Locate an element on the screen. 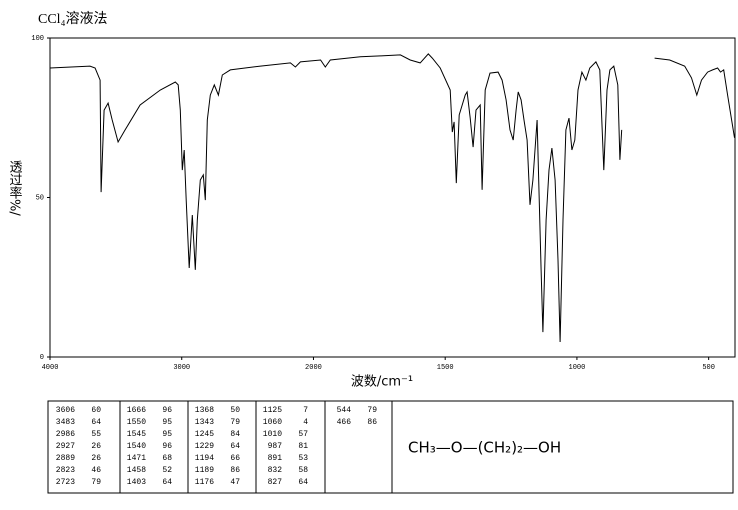 The width and height of the screenshot is (738, 510). peak-transmittance: 57 is located at coordinates (303, 434).